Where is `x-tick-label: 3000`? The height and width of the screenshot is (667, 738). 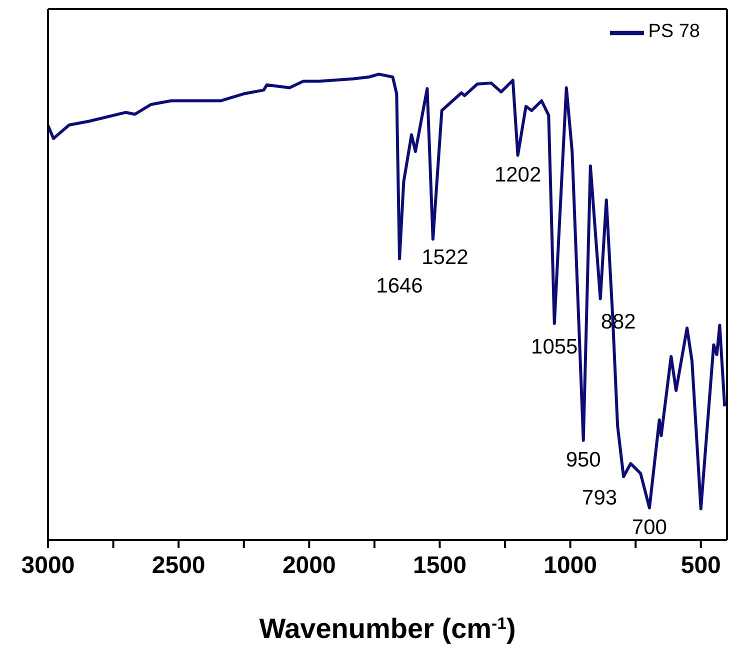 x-tick-label: 3000 is located at coordinates (48, 566).